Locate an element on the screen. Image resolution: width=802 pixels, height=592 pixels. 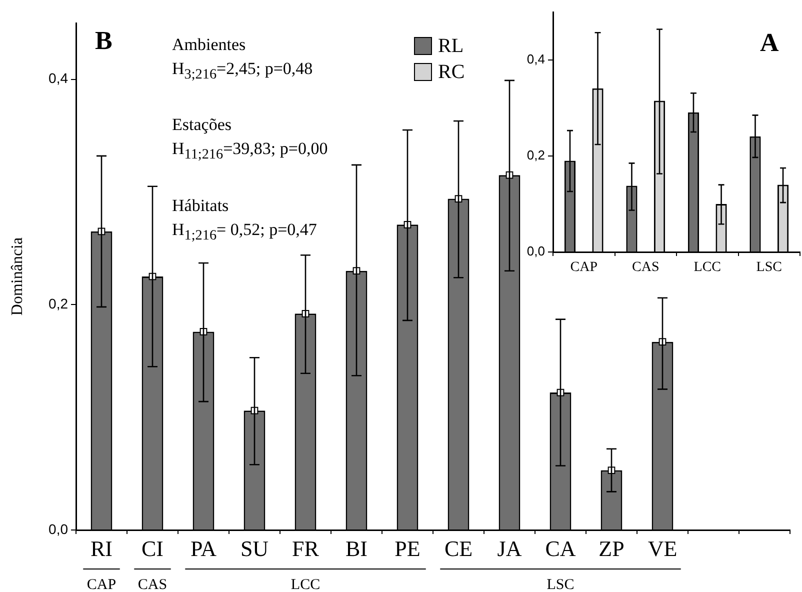
text: LCC is located at coordinates (305, 584).